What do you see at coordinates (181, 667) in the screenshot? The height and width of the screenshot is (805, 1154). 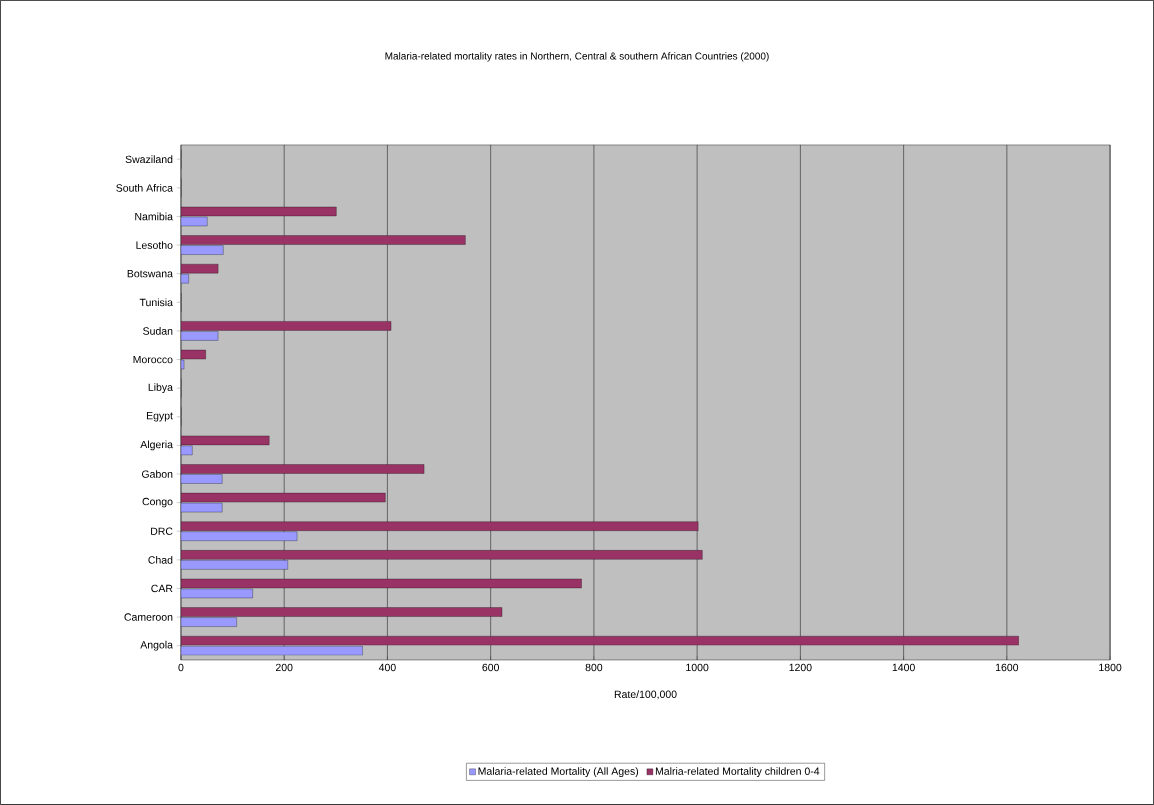 I see `x-tick-label: 0` at bounding box center [181, 667].